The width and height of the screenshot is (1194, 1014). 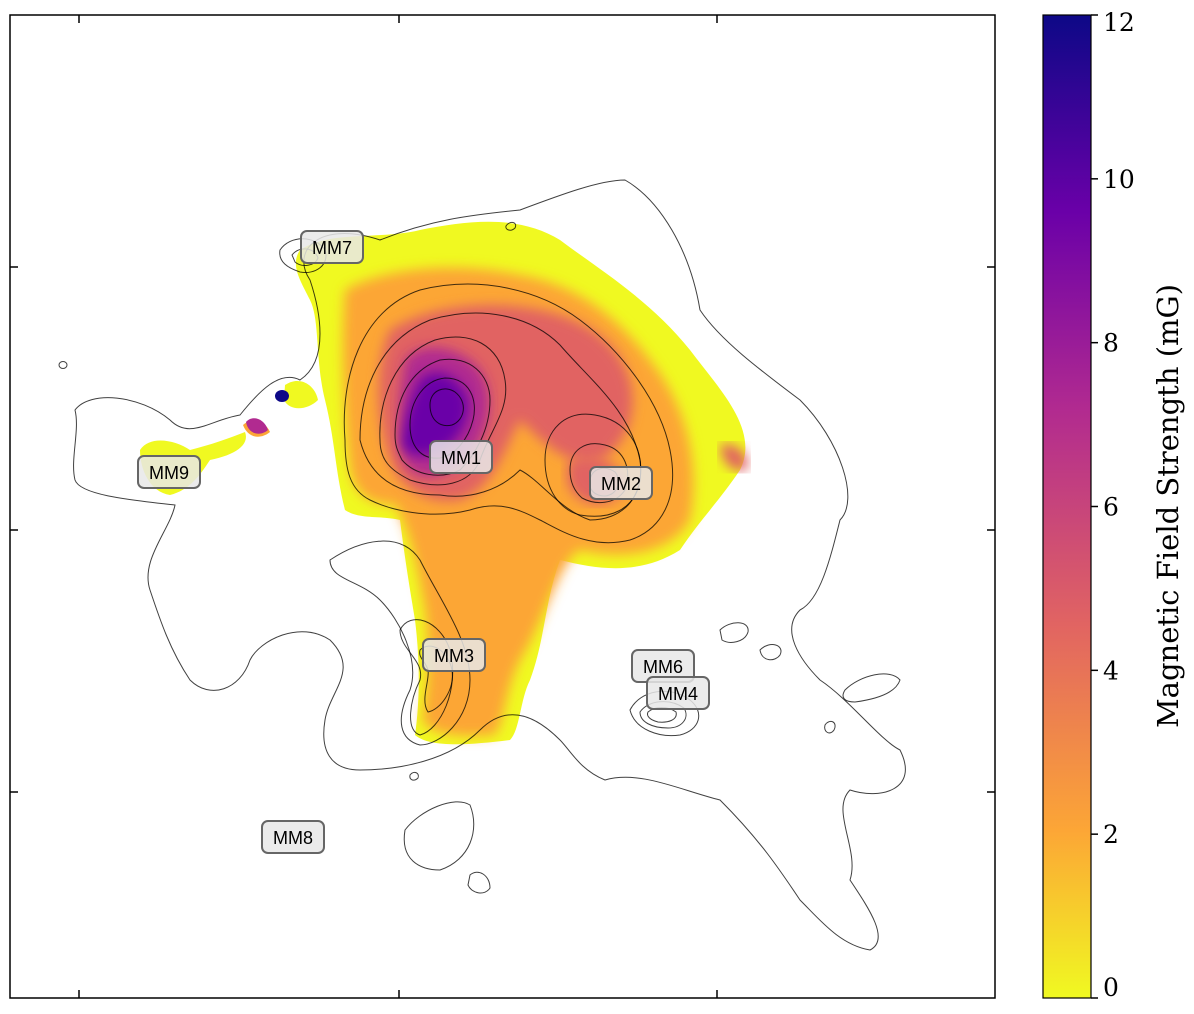 What do you see at coordinates (1111, 834) in the screenshot?
I see `colorbar-tick-label: 2` at bounding box center [1111, 834].